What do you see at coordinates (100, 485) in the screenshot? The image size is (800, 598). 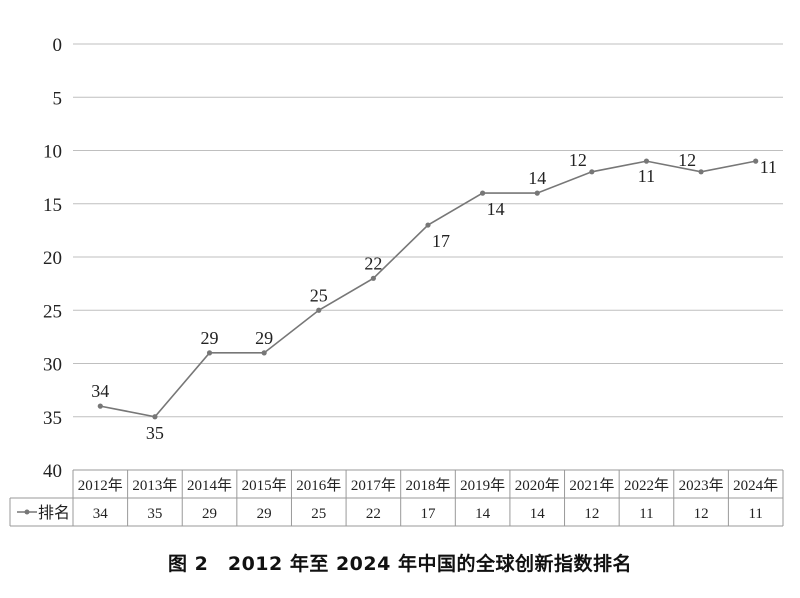 I see `x-category-label: 2012年` at bounding box center [100, 485].